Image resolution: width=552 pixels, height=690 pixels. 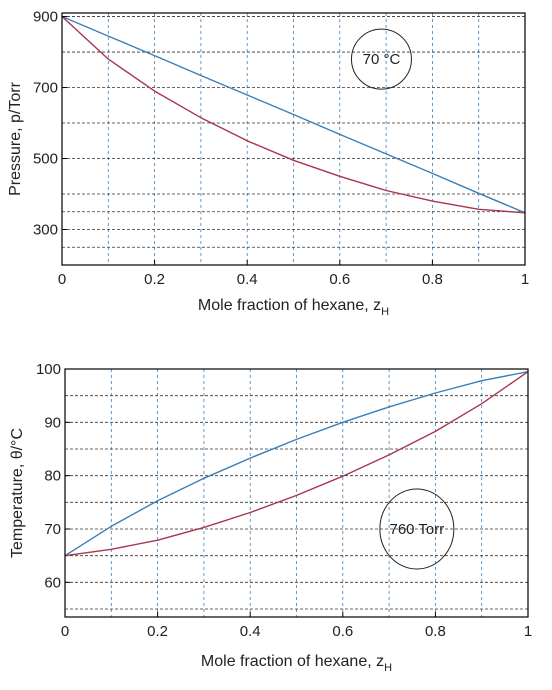 I want to click on annotation: 760 Torr, so click(x=417, y=529).